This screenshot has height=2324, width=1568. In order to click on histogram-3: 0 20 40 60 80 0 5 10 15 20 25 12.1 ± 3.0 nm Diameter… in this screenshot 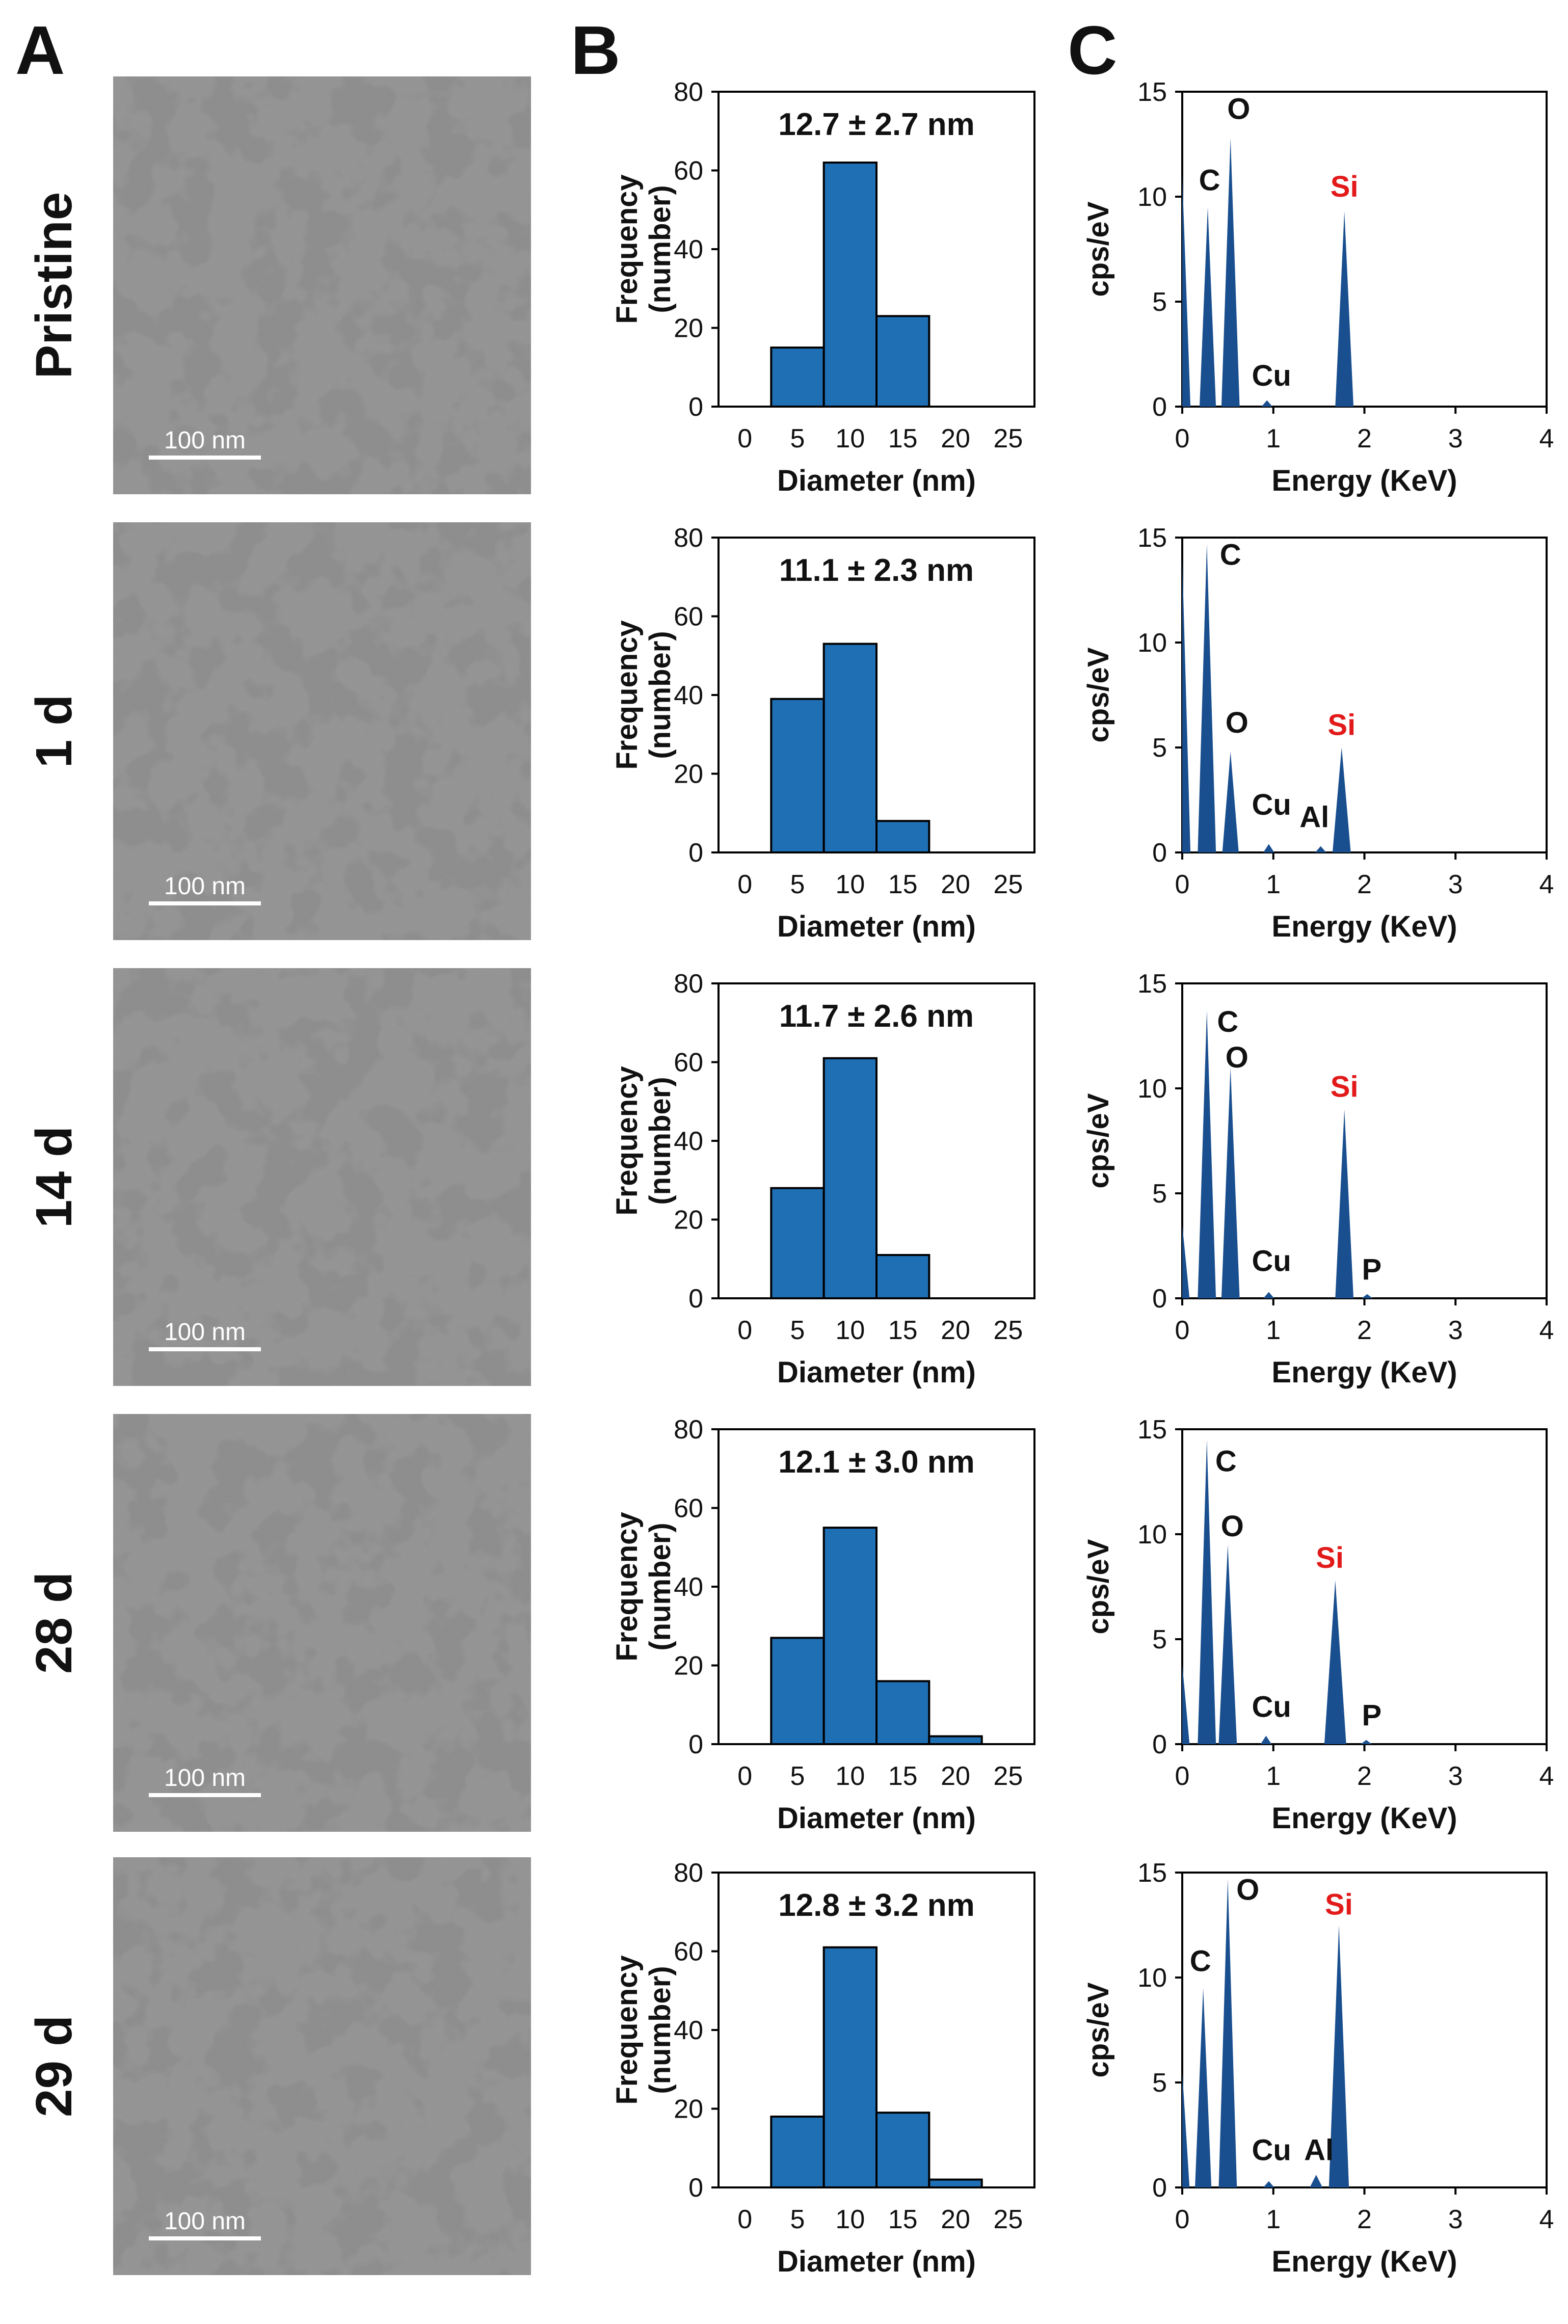, I will do `click(822, 1625)`.